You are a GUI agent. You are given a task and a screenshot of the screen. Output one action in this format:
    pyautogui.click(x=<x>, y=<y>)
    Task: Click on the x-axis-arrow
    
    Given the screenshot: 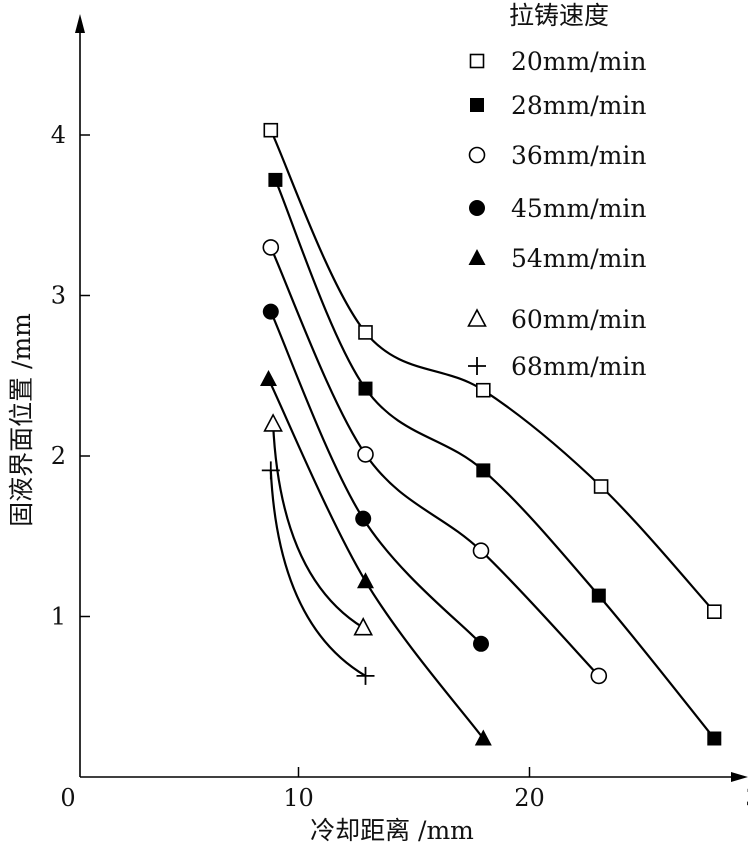 What is the action you would take?
    pyautogui.click(x=739, y=777)
    